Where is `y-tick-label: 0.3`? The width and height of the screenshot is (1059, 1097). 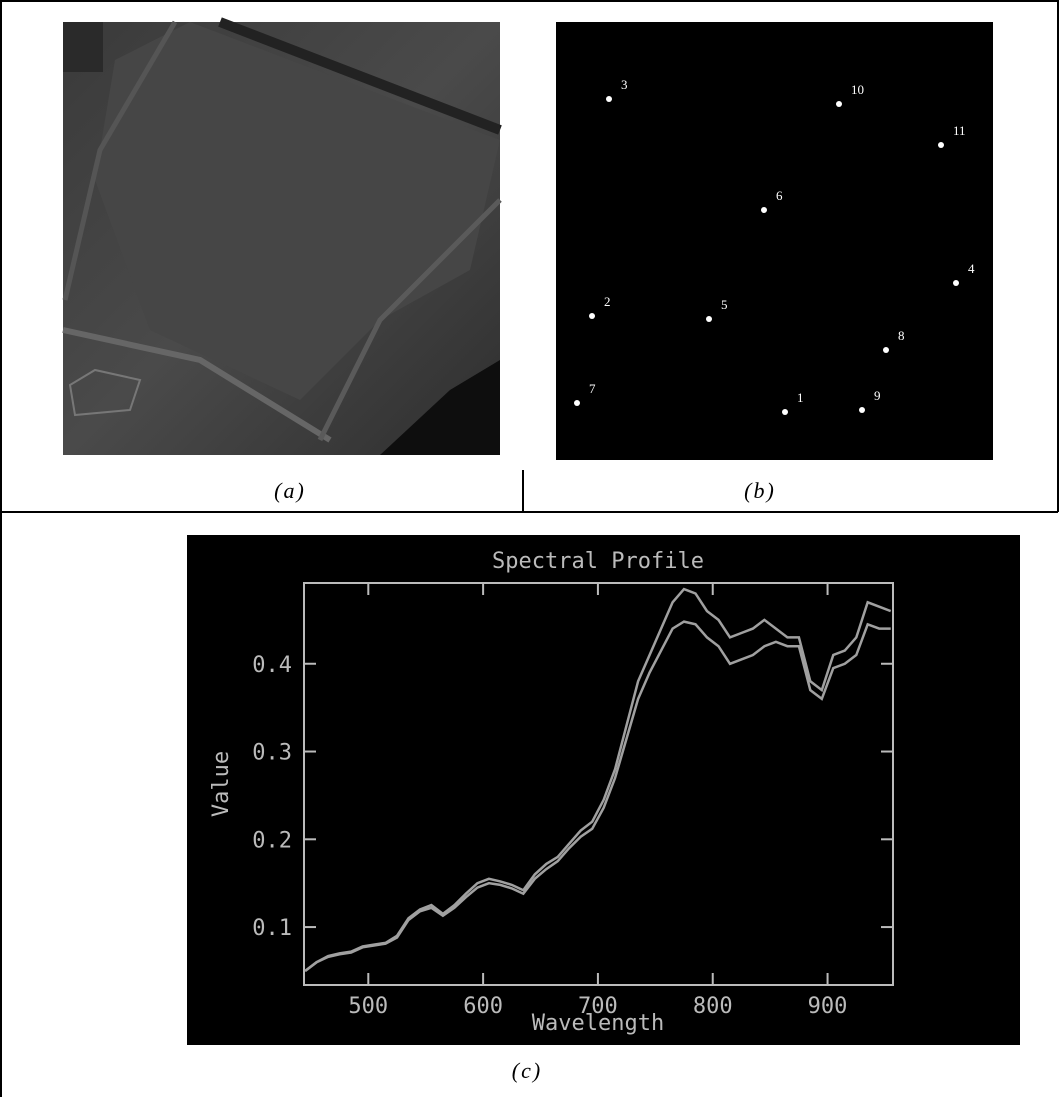 y-tick-label: 0.3 is located at coordinates (272, 753).